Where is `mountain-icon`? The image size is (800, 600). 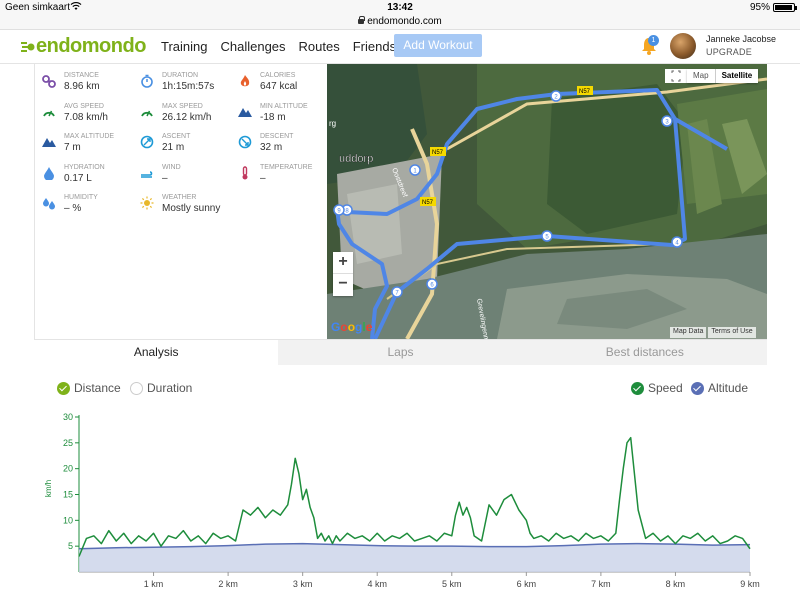 mountain-icon is located at coordinates (49, 142).